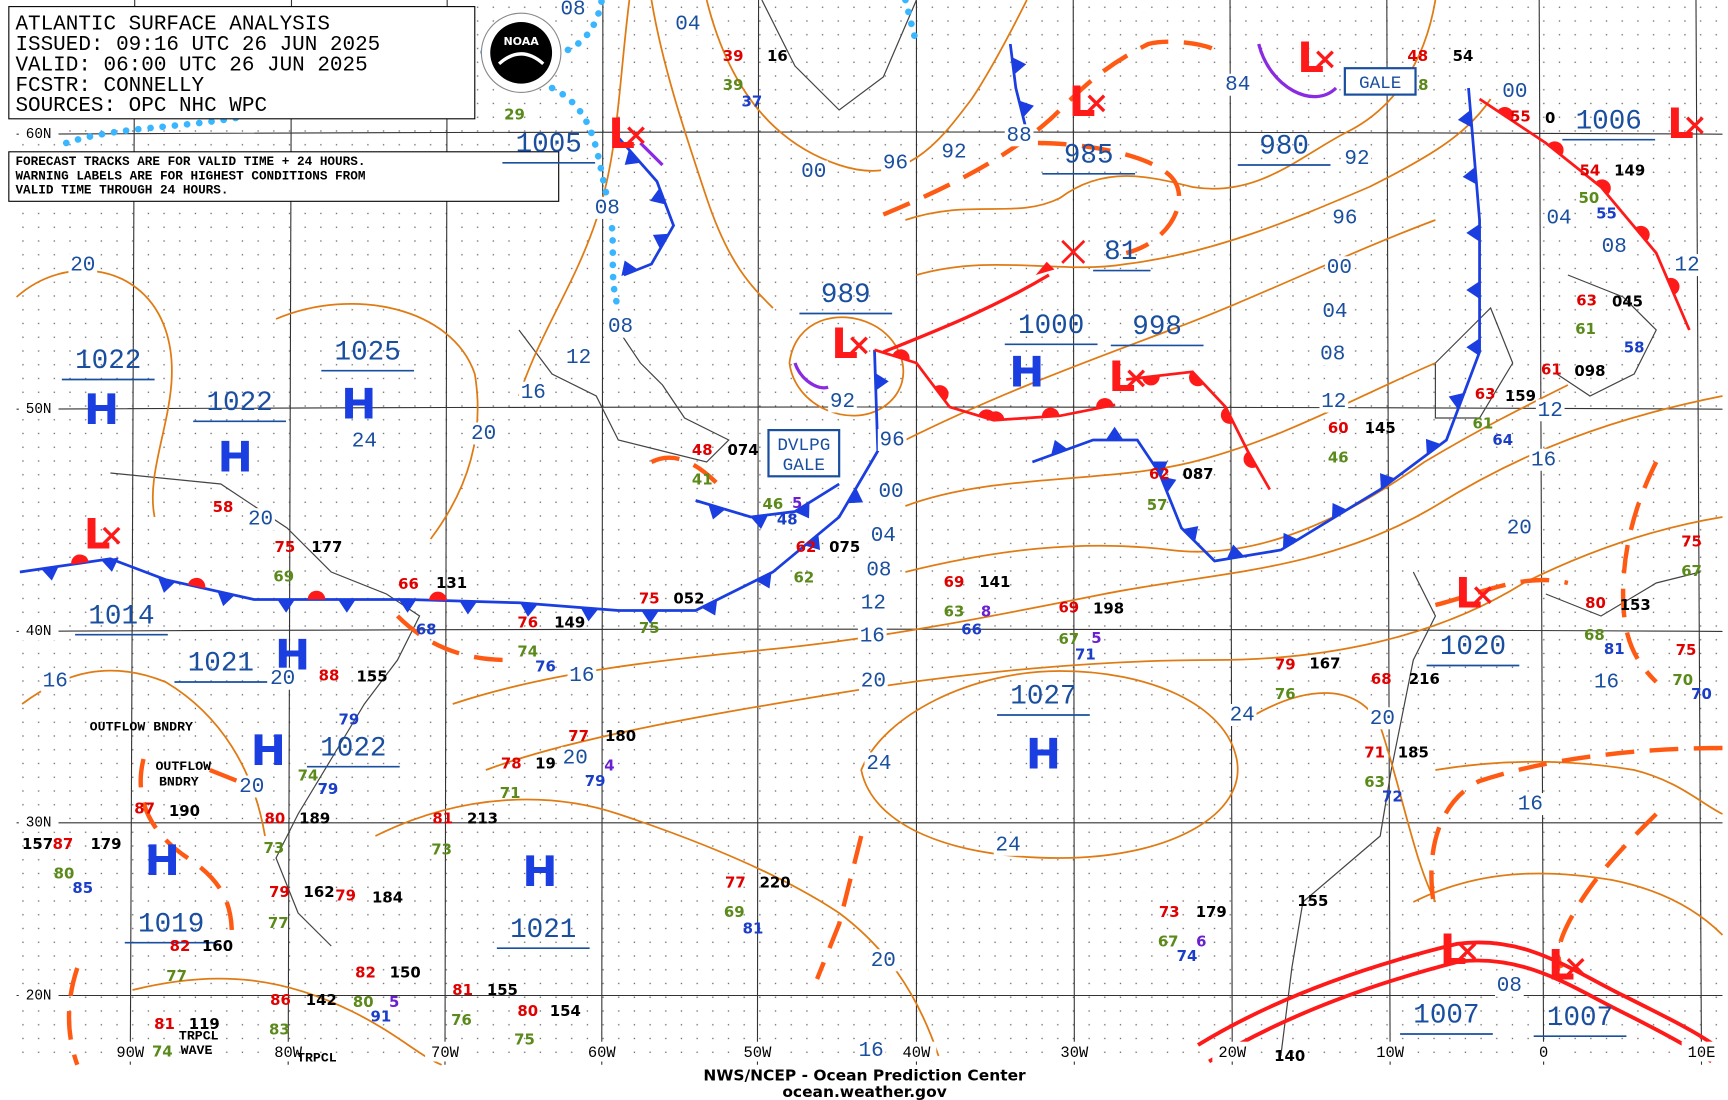  What do you see at coordinates (1614, 649) in the screenshot?
I see `station-value: 81` at bounding box center [1614, 649].